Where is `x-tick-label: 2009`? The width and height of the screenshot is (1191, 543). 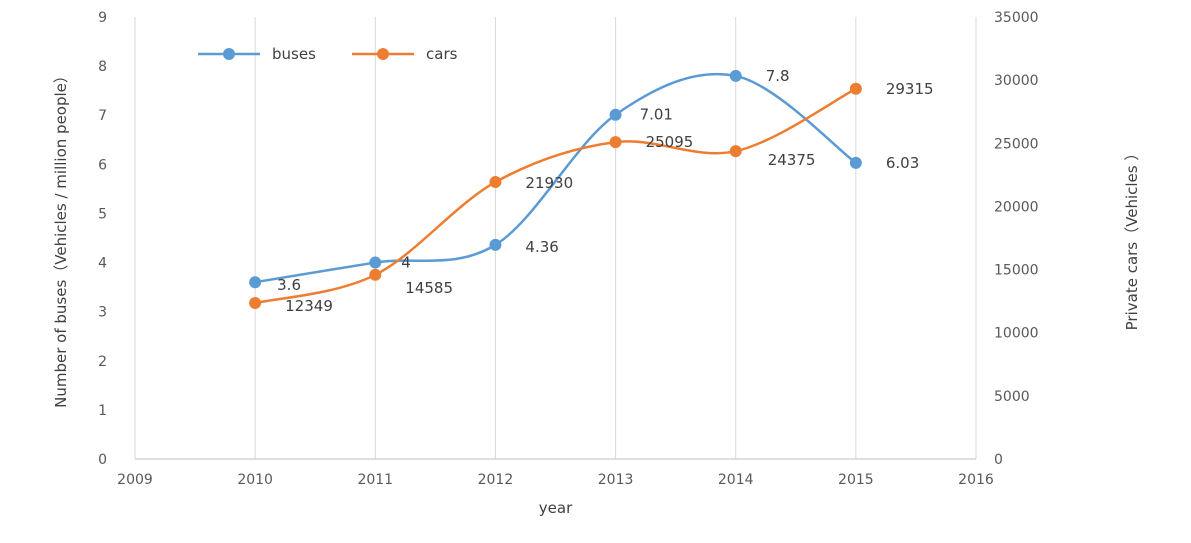
x-tick-label: 2009 is located at coordinates (135, 480).